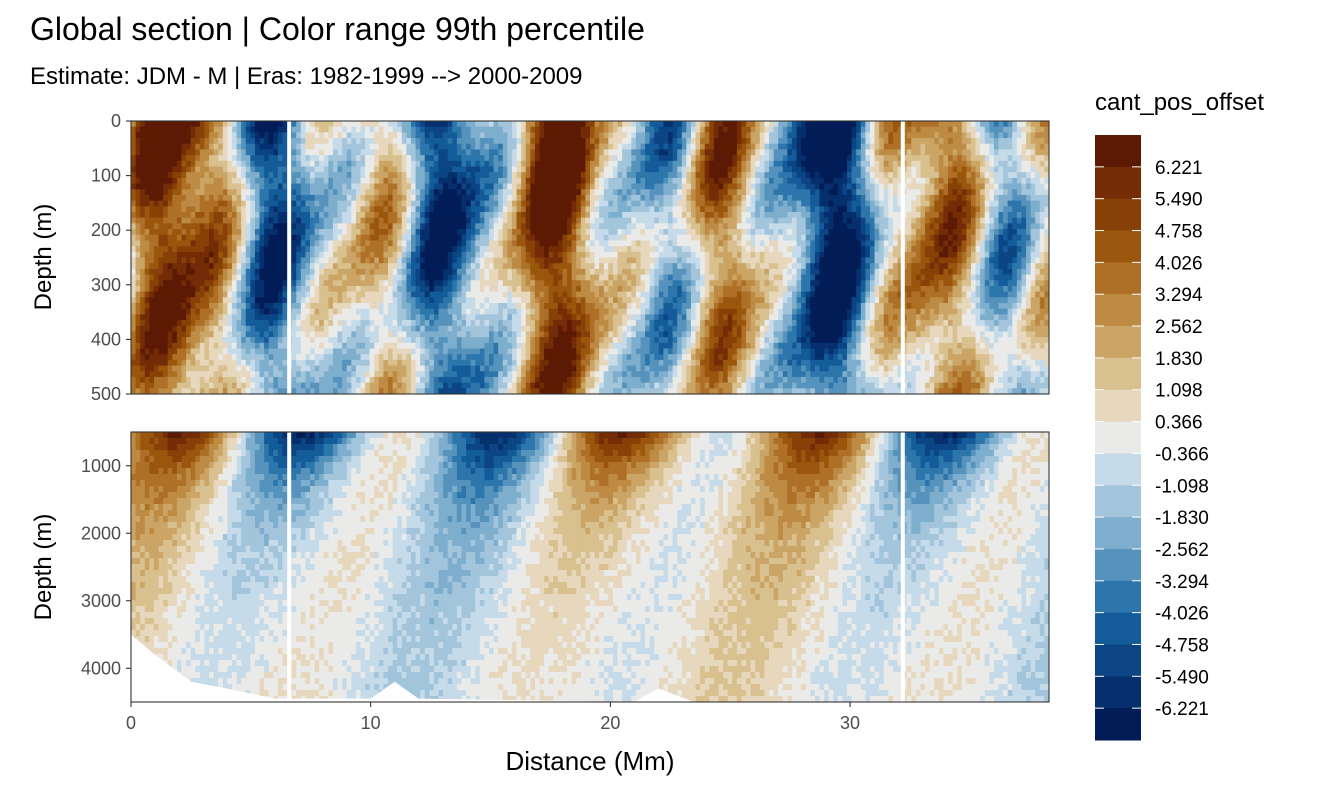 This screenshot has width=1344, height=806. I want to click on legend-label: 6.221, so click(1179, 168).